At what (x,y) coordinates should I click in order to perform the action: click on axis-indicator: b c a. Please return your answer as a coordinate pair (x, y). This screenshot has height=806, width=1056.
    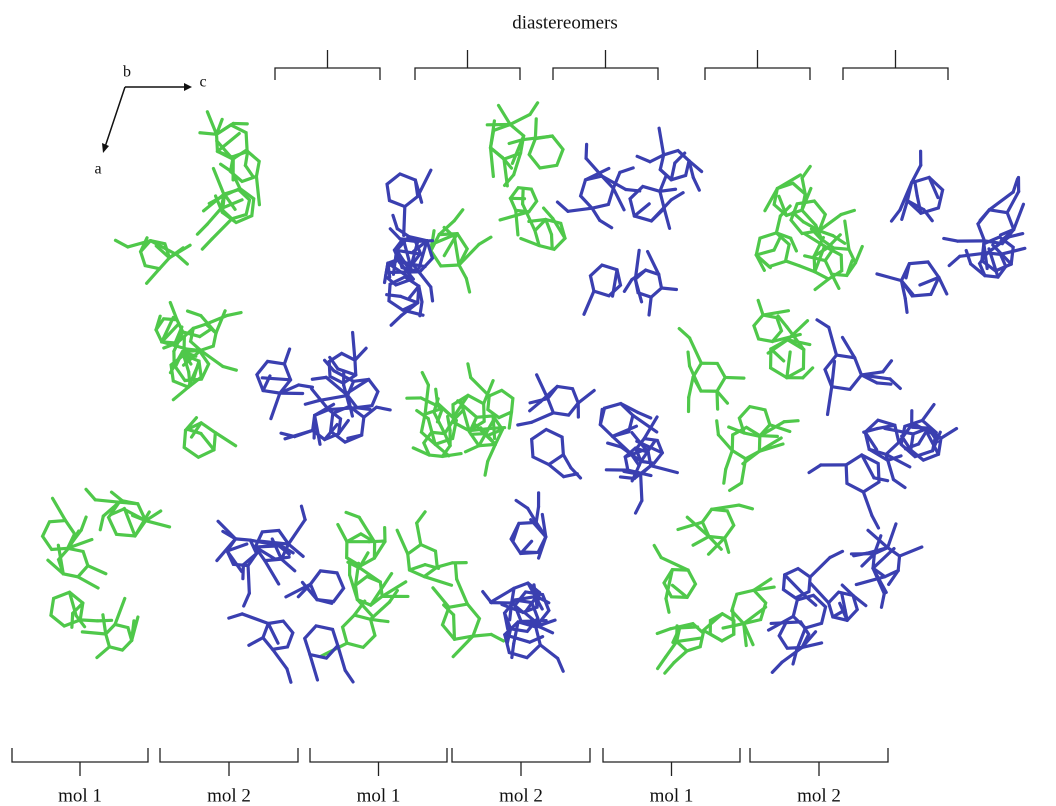
    Looking at the image, I should click on (150, 121).